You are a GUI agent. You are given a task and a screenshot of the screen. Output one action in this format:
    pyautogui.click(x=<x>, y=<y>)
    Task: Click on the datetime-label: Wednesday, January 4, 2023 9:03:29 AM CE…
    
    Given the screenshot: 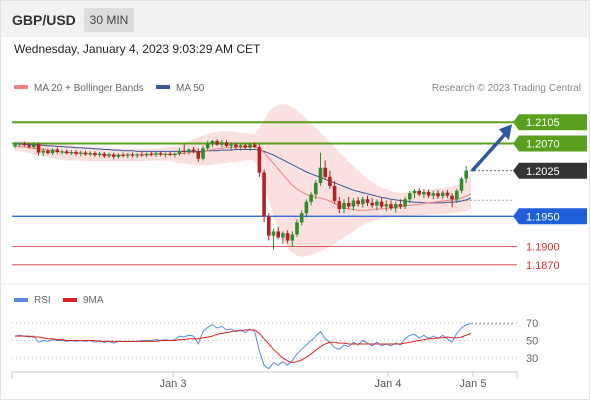 What is the action you would take?
    pyautogui.click(x=137, y=49)
    